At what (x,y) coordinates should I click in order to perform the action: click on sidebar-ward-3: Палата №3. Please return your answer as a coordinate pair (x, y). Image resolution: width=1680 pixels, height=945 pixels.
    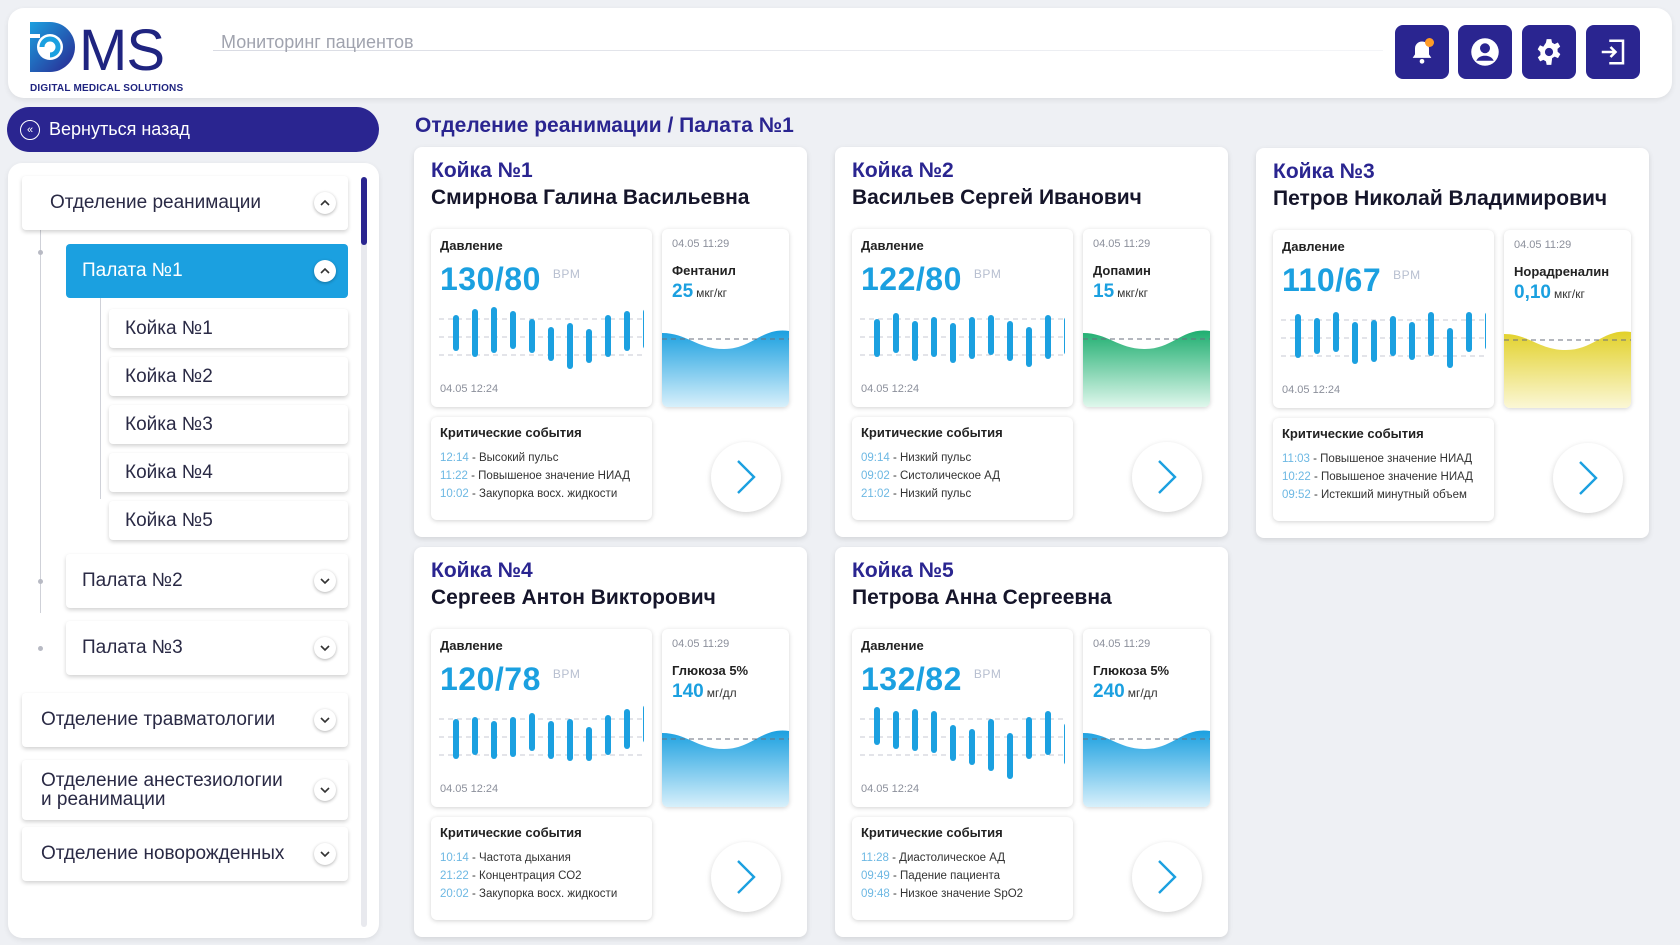
    Looking at the image, I should click on (207, 648).